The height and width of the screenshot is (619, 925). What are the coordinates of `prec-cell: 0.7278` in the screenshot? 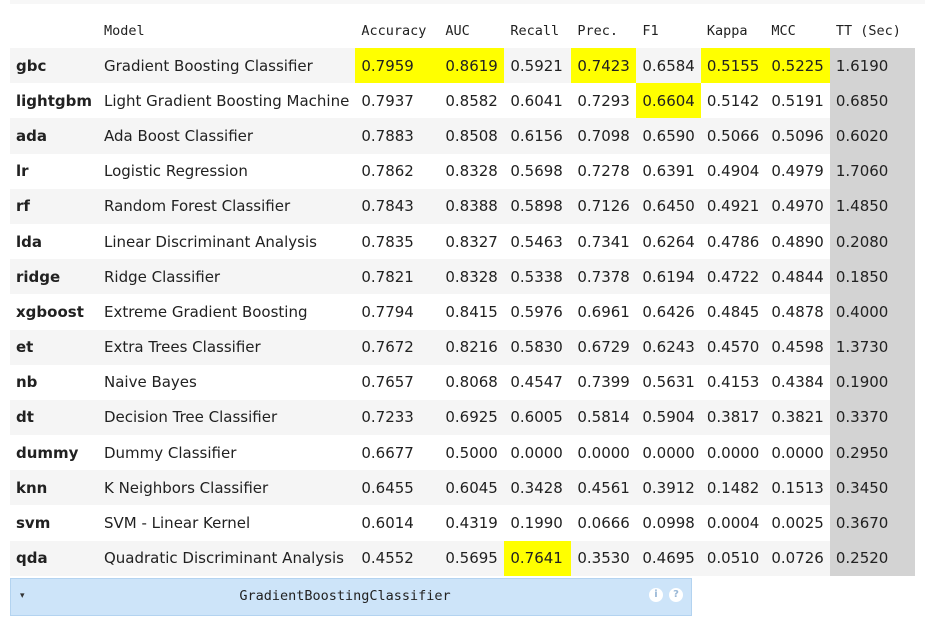 It's located at (604, 171).